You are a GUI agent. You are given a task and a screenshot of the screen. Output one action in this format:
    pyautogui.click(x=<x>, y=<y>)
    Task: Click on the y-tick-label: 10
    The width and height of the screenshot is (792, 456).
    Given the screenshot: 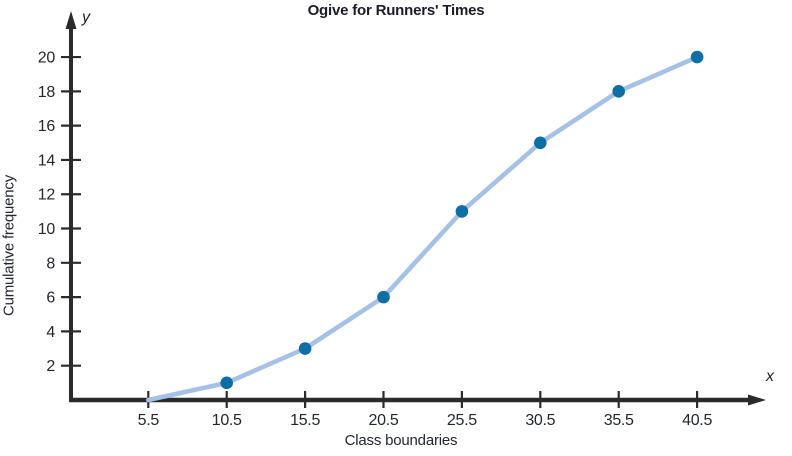 What is the action you would take?
    pyautogui.click(x=47, y=229)
    